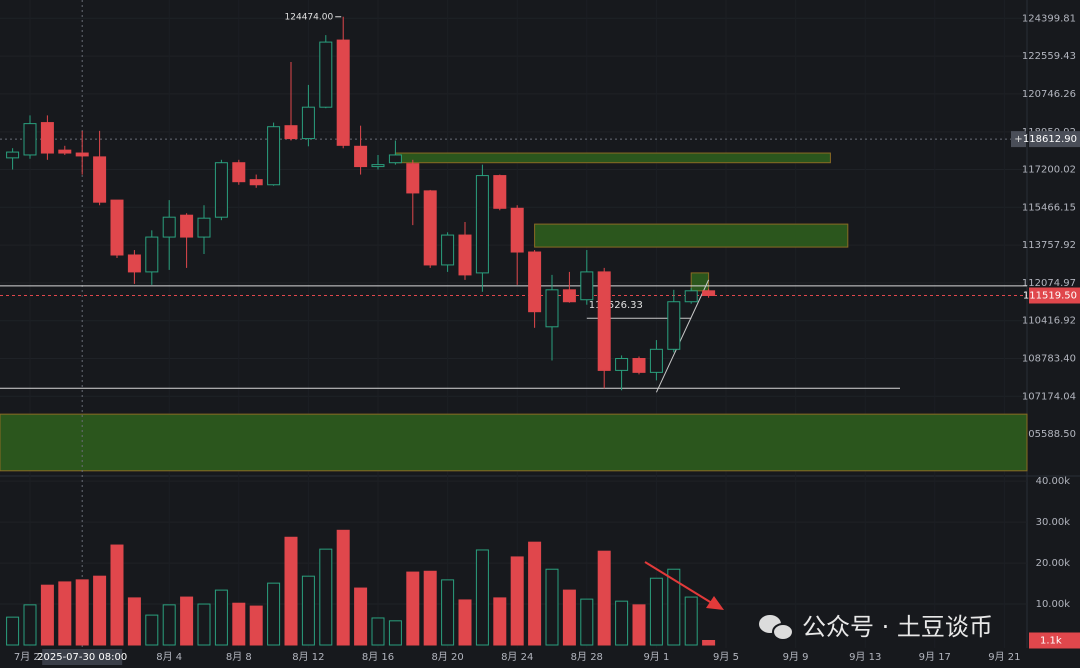 The height and width of the screenshot is (668, 1080). Describe the element at coordinates (656, 657) in the screenshot. I see `x-tick-label: 9月 1` at that location.